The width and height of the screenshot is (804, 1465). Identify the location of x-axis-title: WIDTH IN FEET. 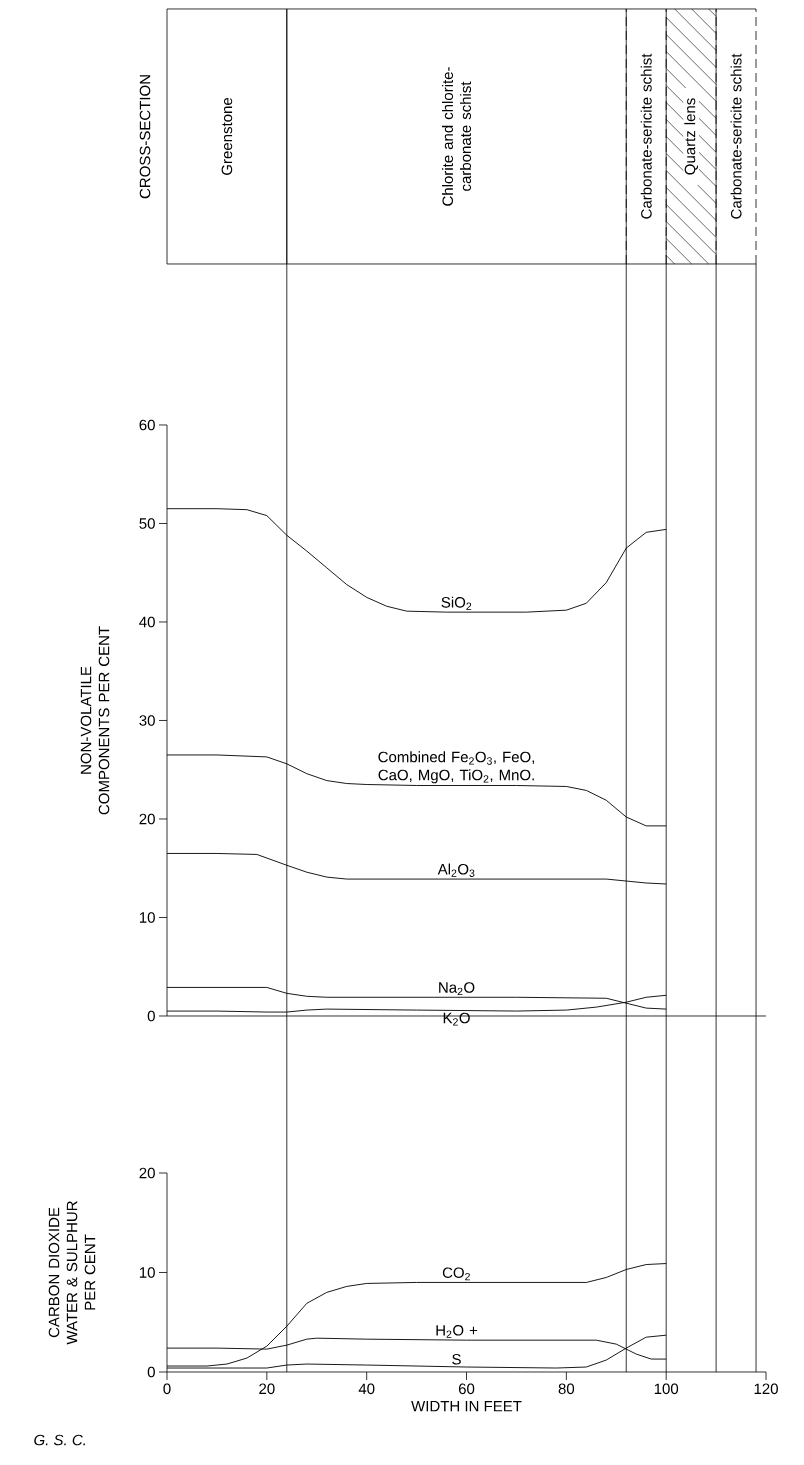
(466, 1406).